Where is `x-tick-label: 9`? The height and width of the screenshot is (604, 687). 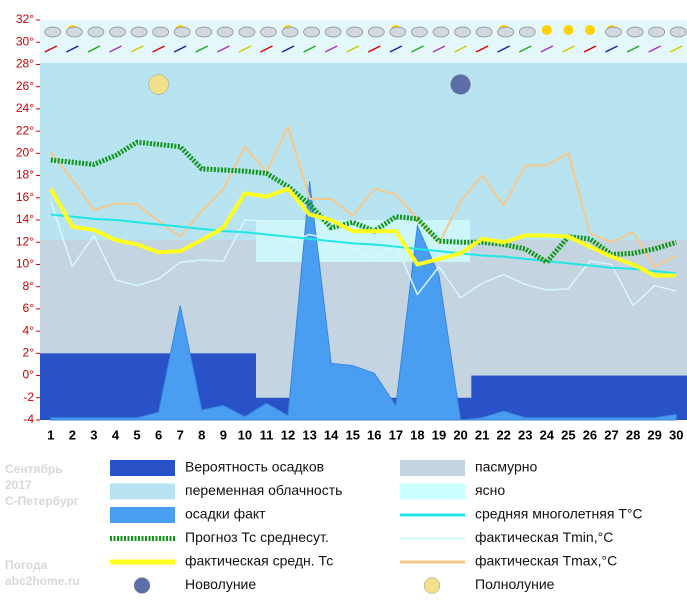
x-tick-label: 9 is located at coordinates (223, 434).